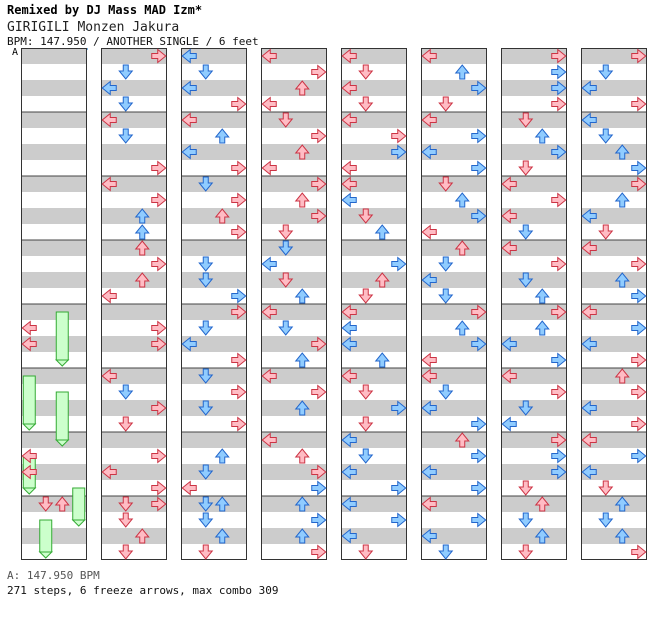  I want to click on freeze-arrow-end, so click(29, 491).